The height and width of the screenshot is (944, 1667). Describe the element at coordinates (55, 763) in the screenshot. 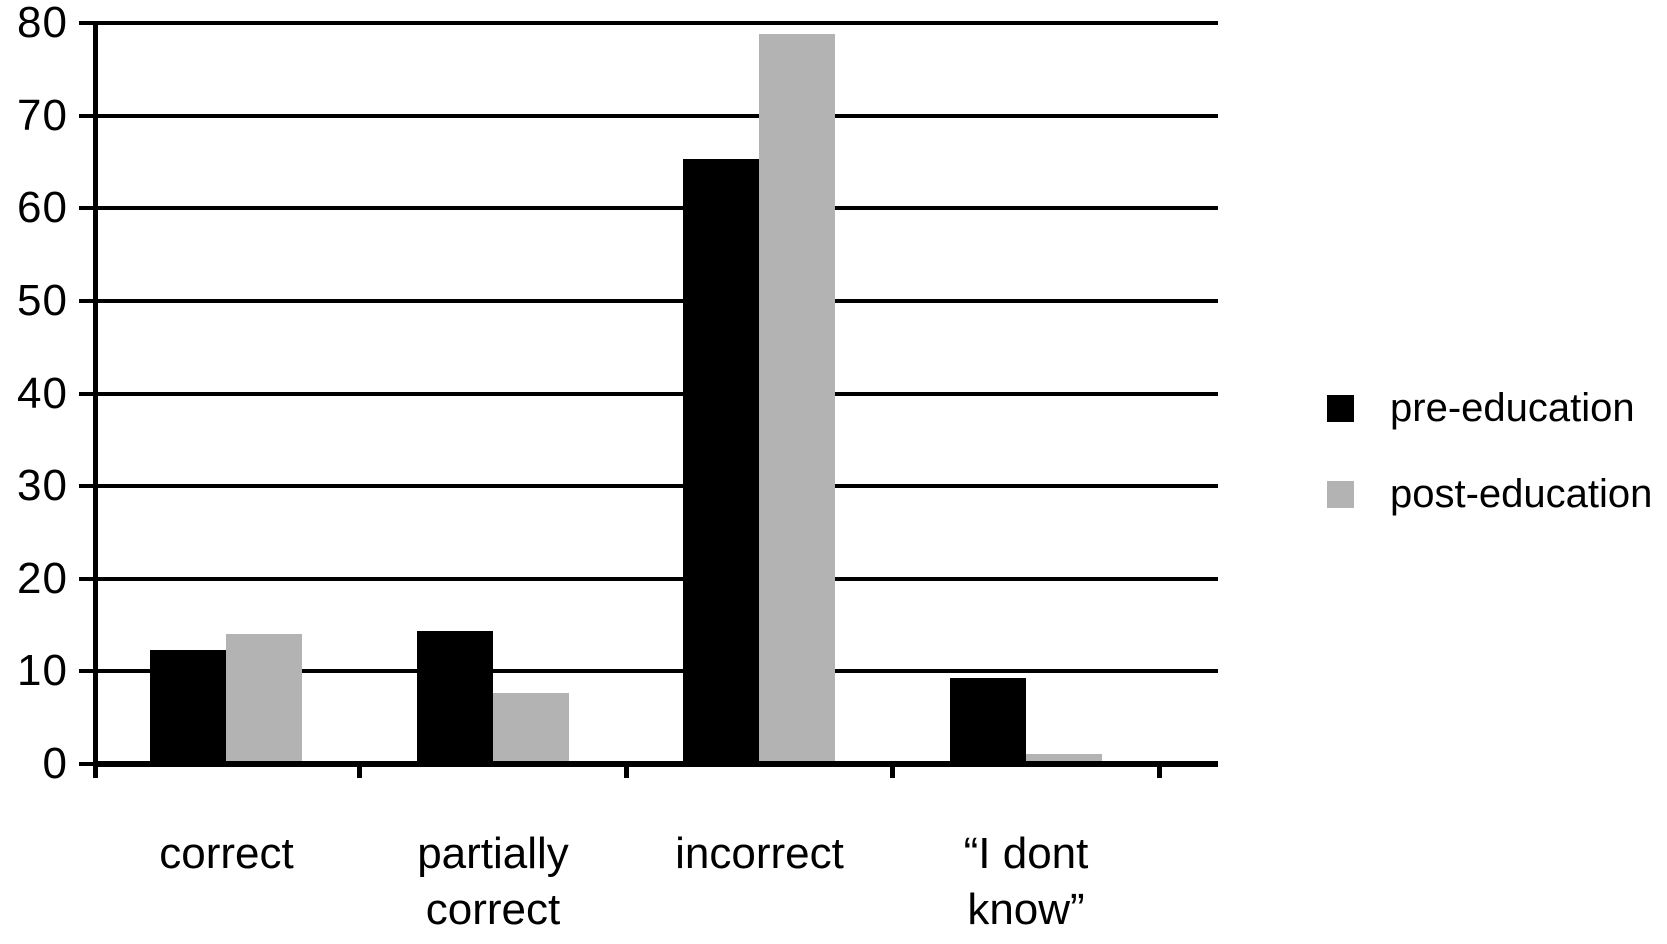

I see `y-tick-label-0: 0` at that location.